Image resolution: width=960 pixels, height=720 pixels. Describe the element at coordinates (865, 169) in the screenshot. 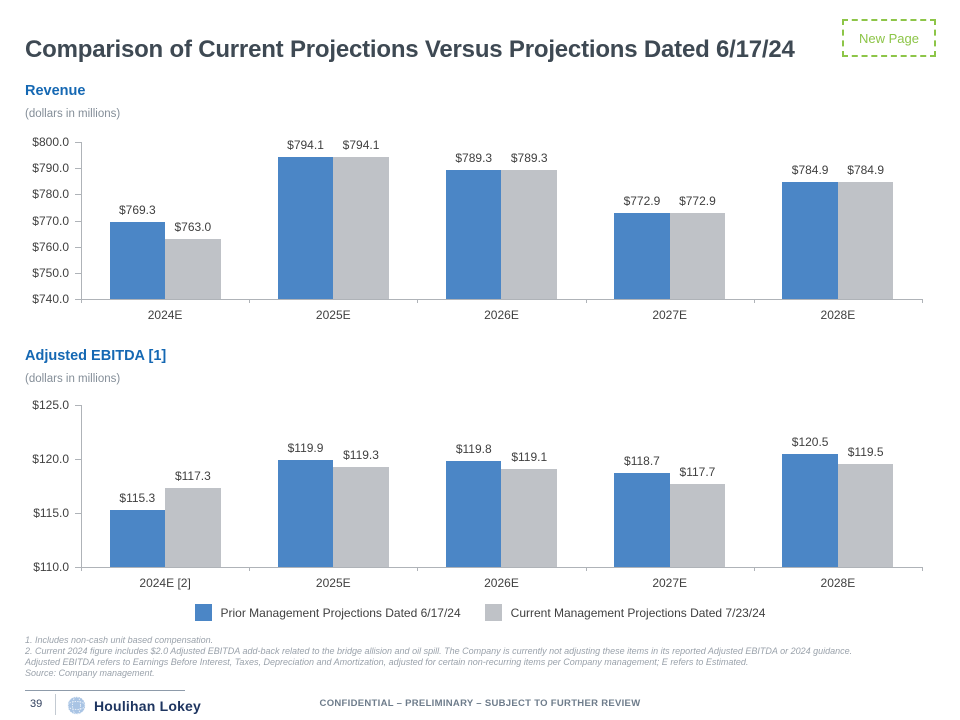

I see `bar-value-label: $784.9` at that location.